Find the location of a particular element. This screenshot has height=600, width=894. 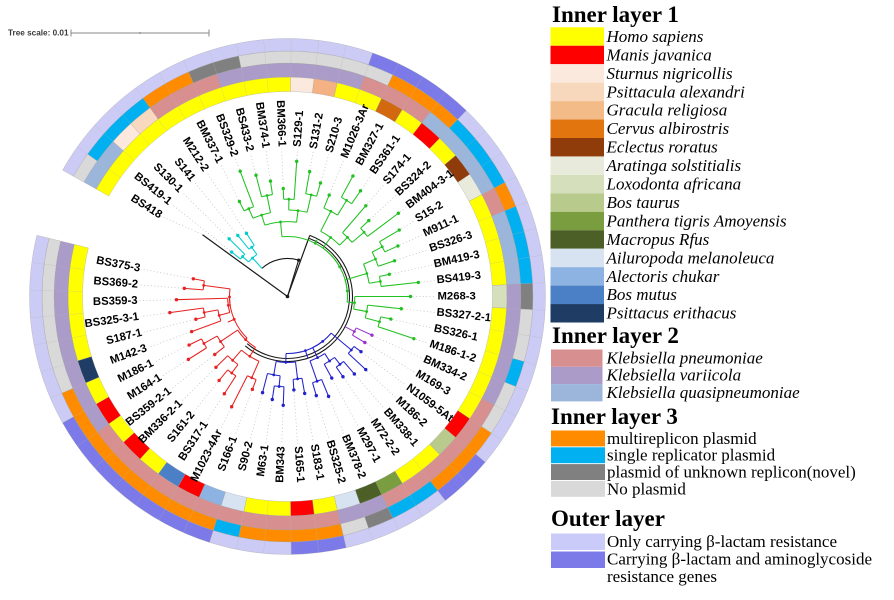

svg-text: BS359-3 is located at coordinates (115, 301).